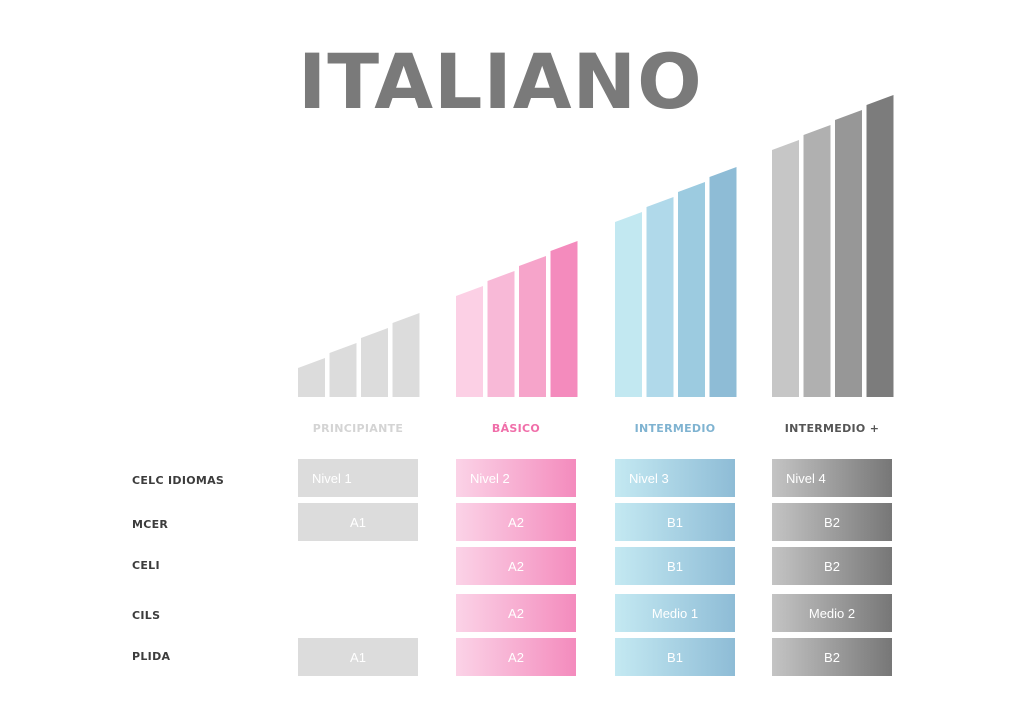 The height and width of the screenshot is (724, 1024). Describe the element at coordinates (178, 480) in the screenshot. I see `row-label-celc-idiomas: CELC IDIOMAS` at that location.